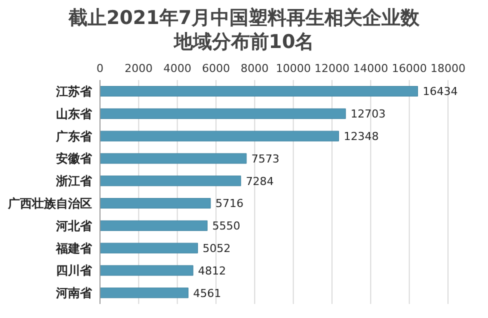 This screenshot has width=488, height=318. I want to click on data-label: 12348, so click(361, 136).